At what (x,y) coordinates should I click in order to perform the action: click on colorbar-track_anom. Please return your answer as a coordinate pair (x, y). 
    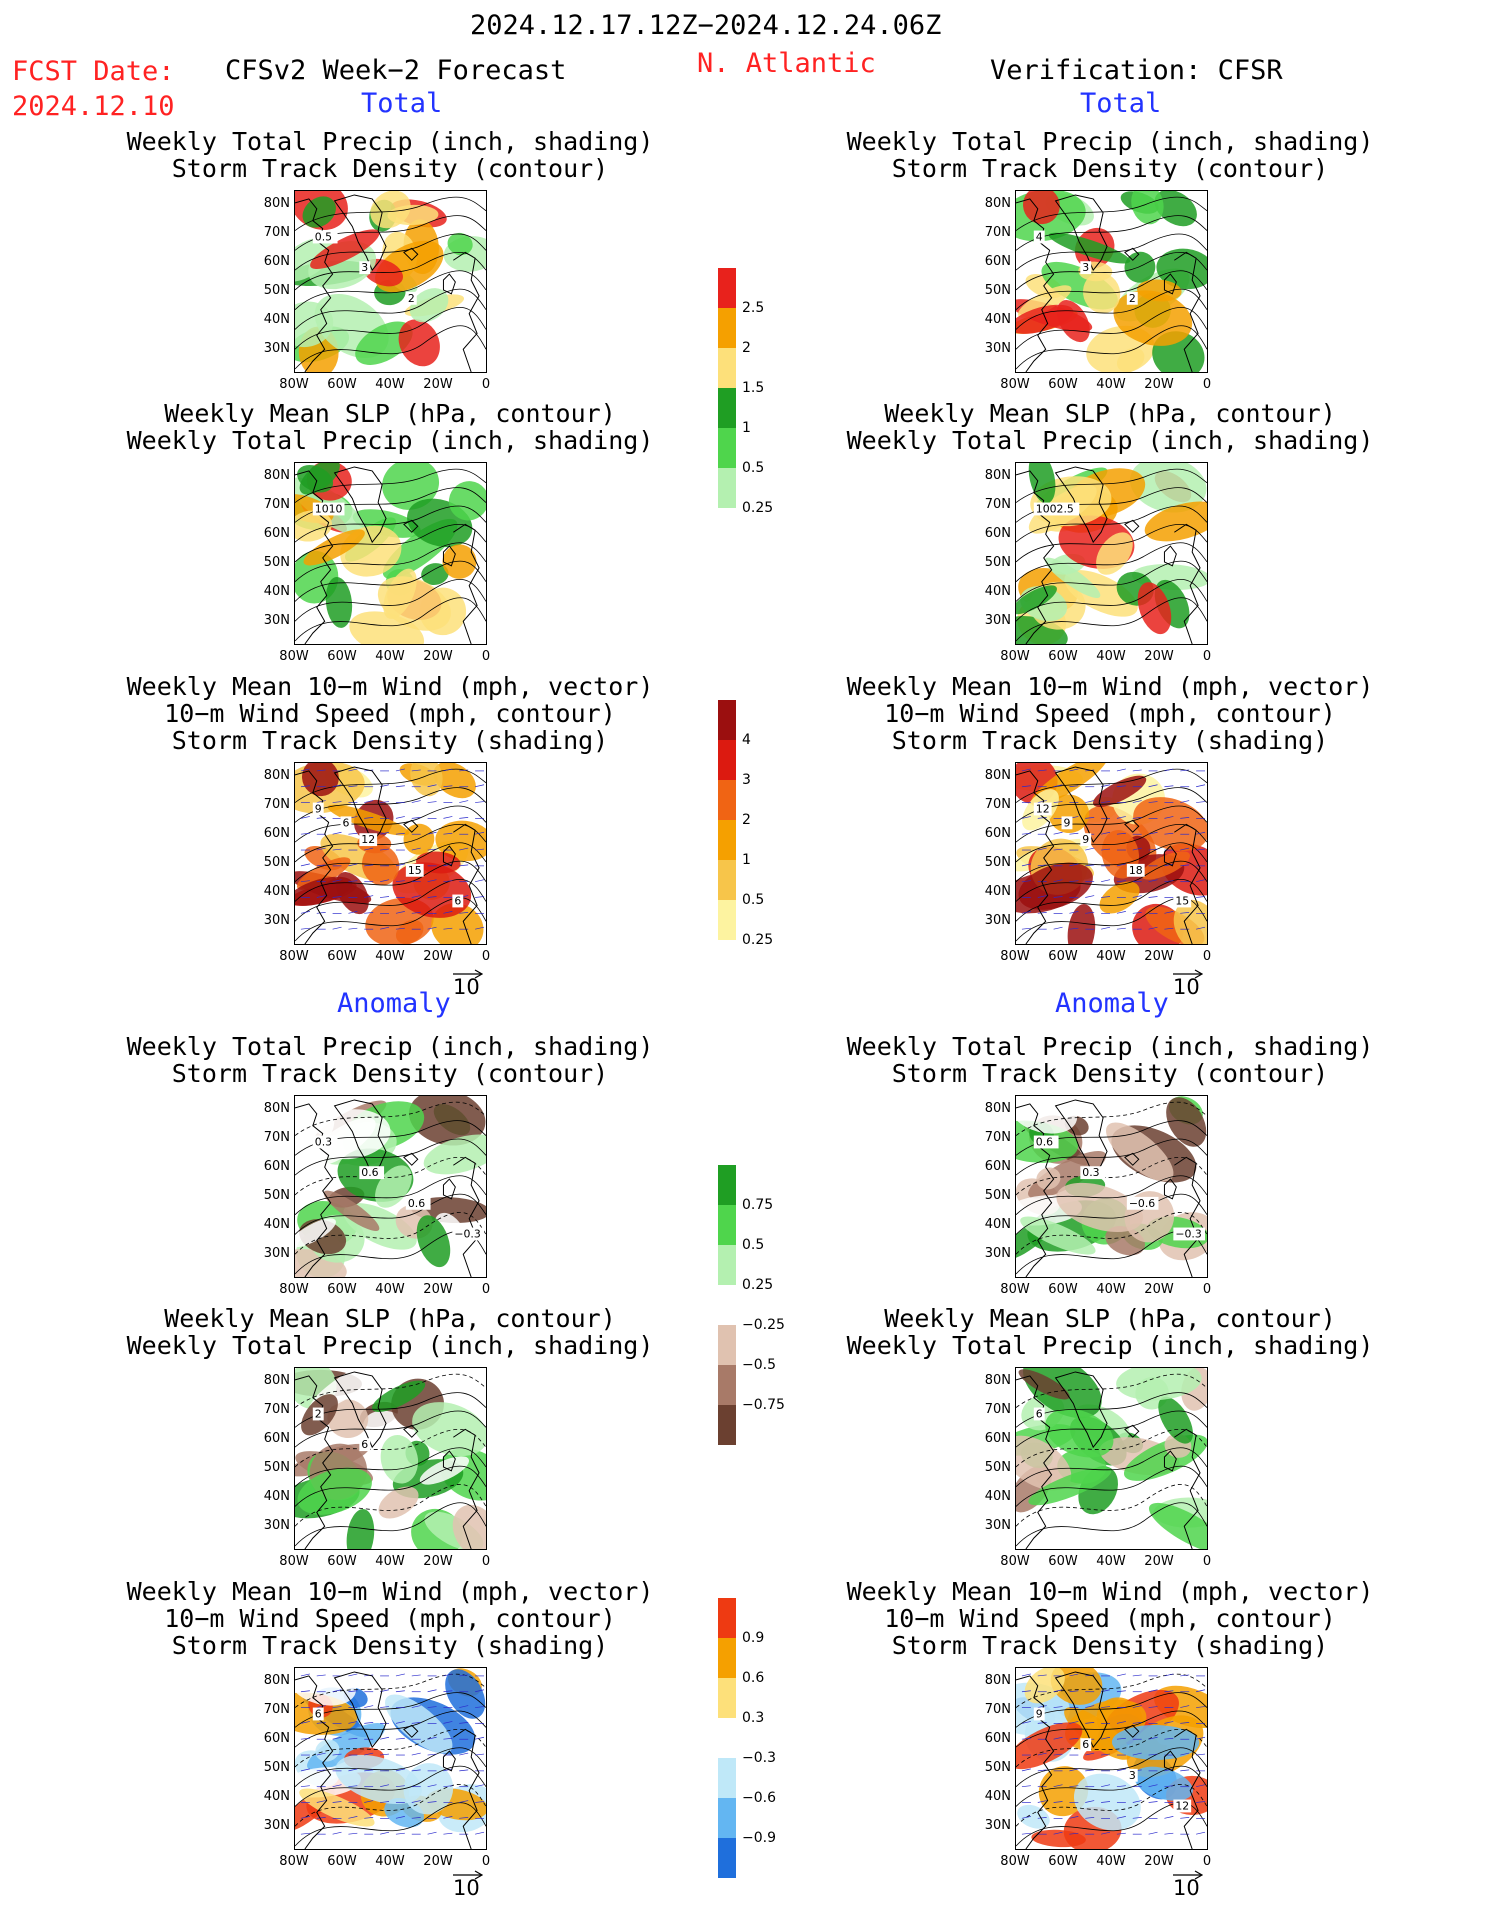
    Looking at the image, I should click on (727, 1738).